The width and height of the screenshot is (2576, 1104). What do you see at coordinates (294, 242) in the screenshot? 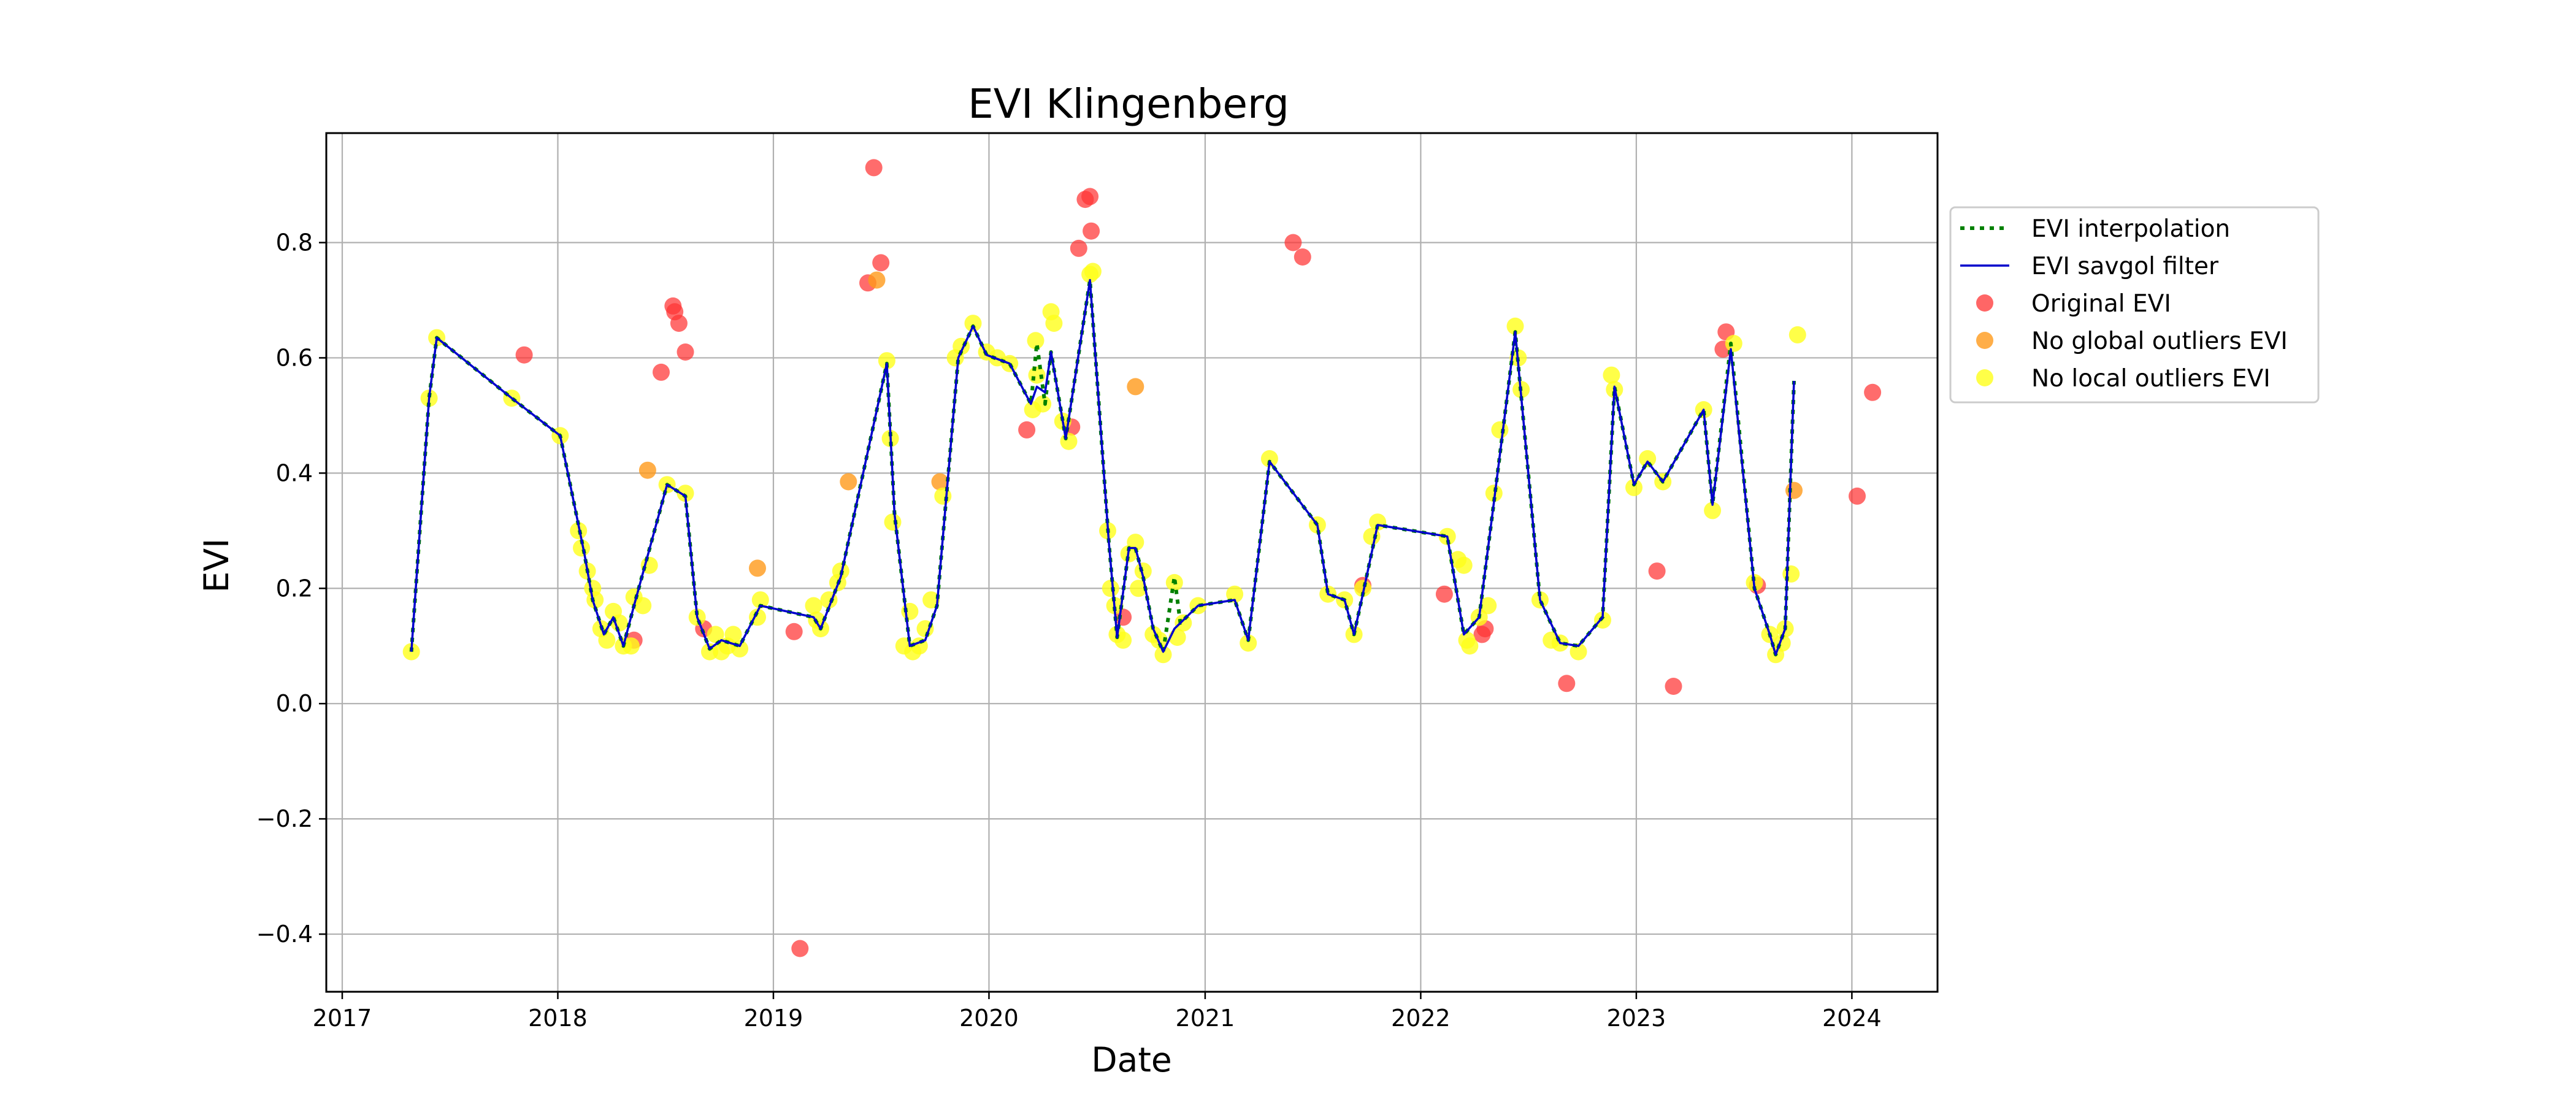
I see `y-tick-label: 0.8` at bounding box center [294, 242].